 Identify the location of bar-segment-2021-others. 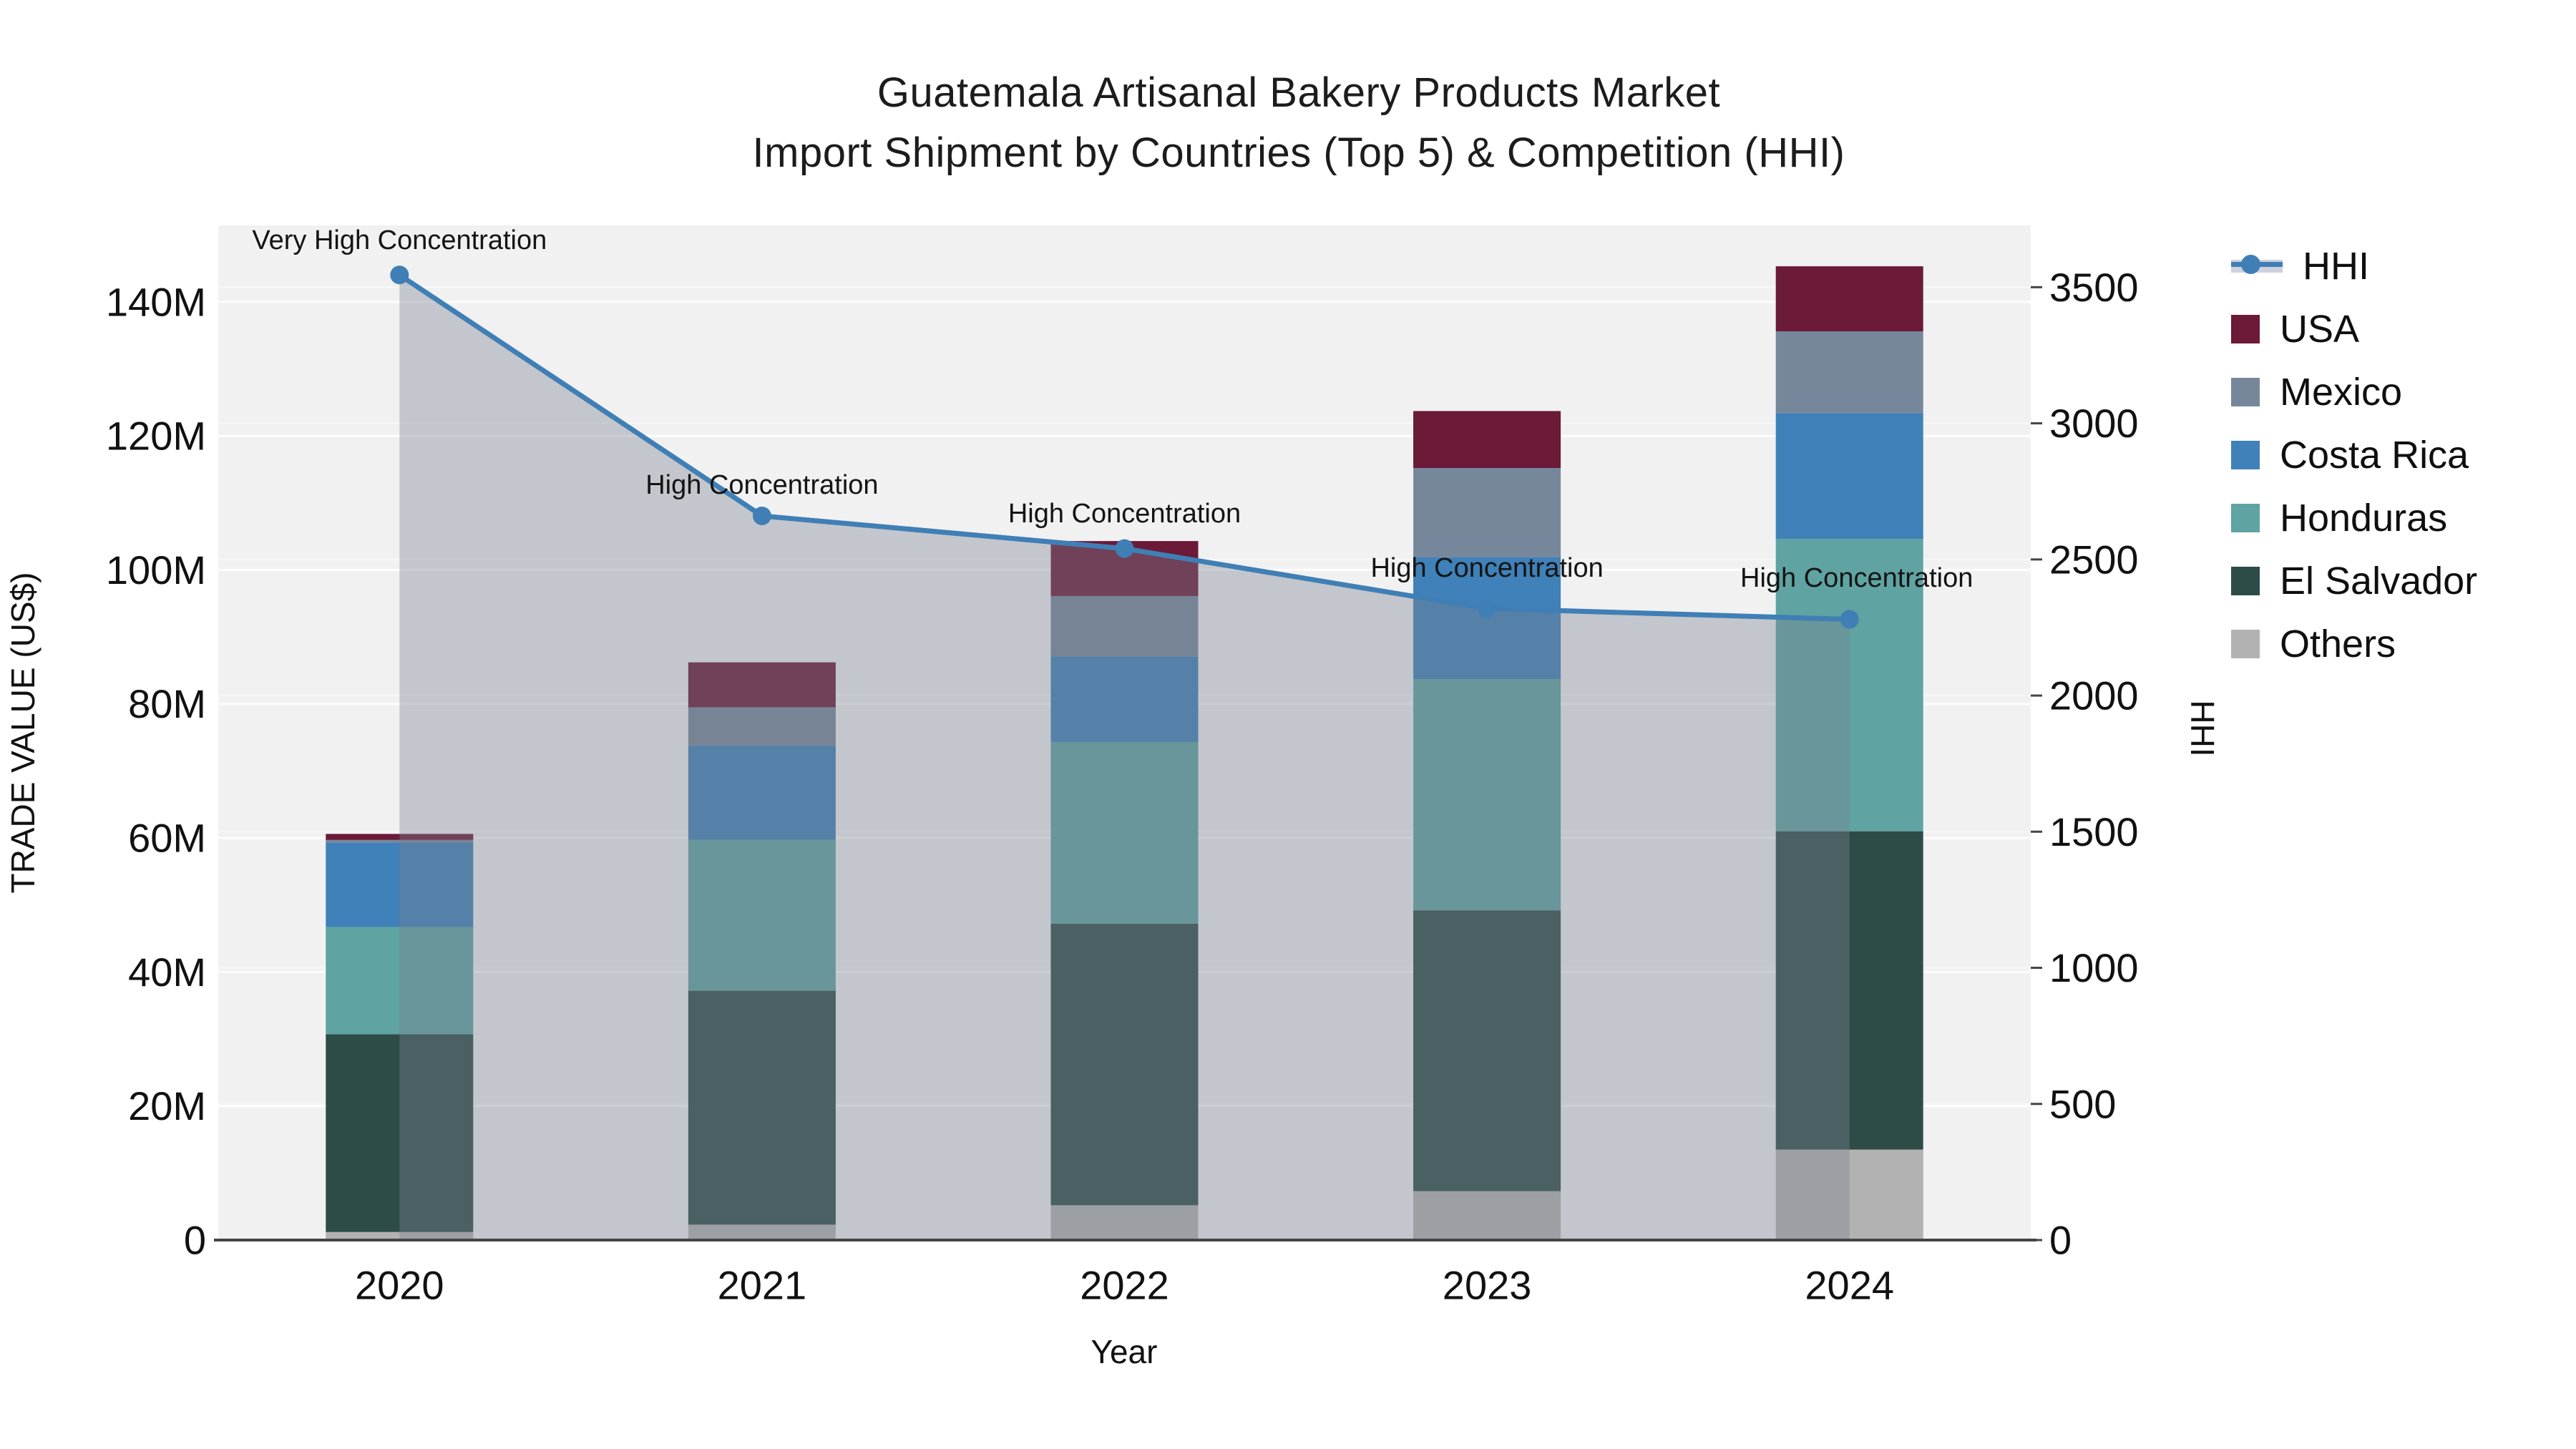
(762, 1232).